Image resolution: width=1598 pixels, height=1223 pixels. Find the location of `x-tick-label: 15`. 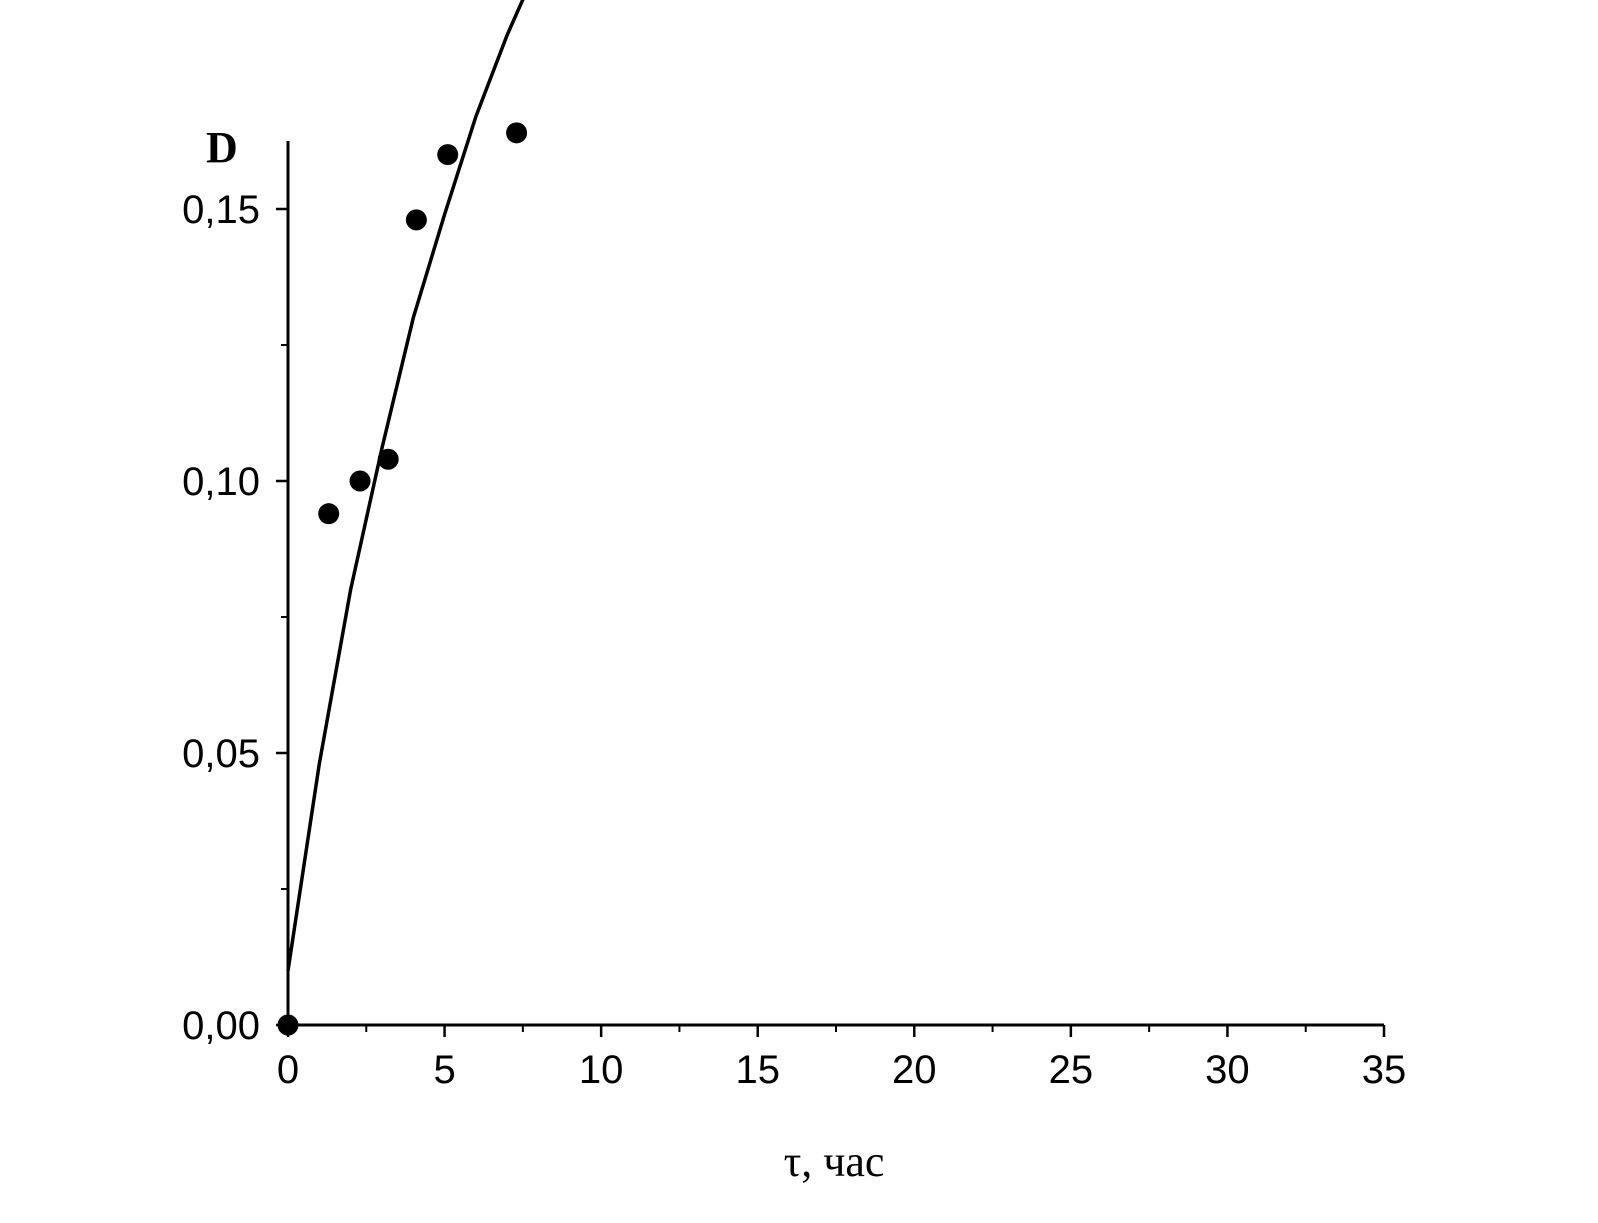

x-tick-label: 15 is located at coordinates (757, 1070).